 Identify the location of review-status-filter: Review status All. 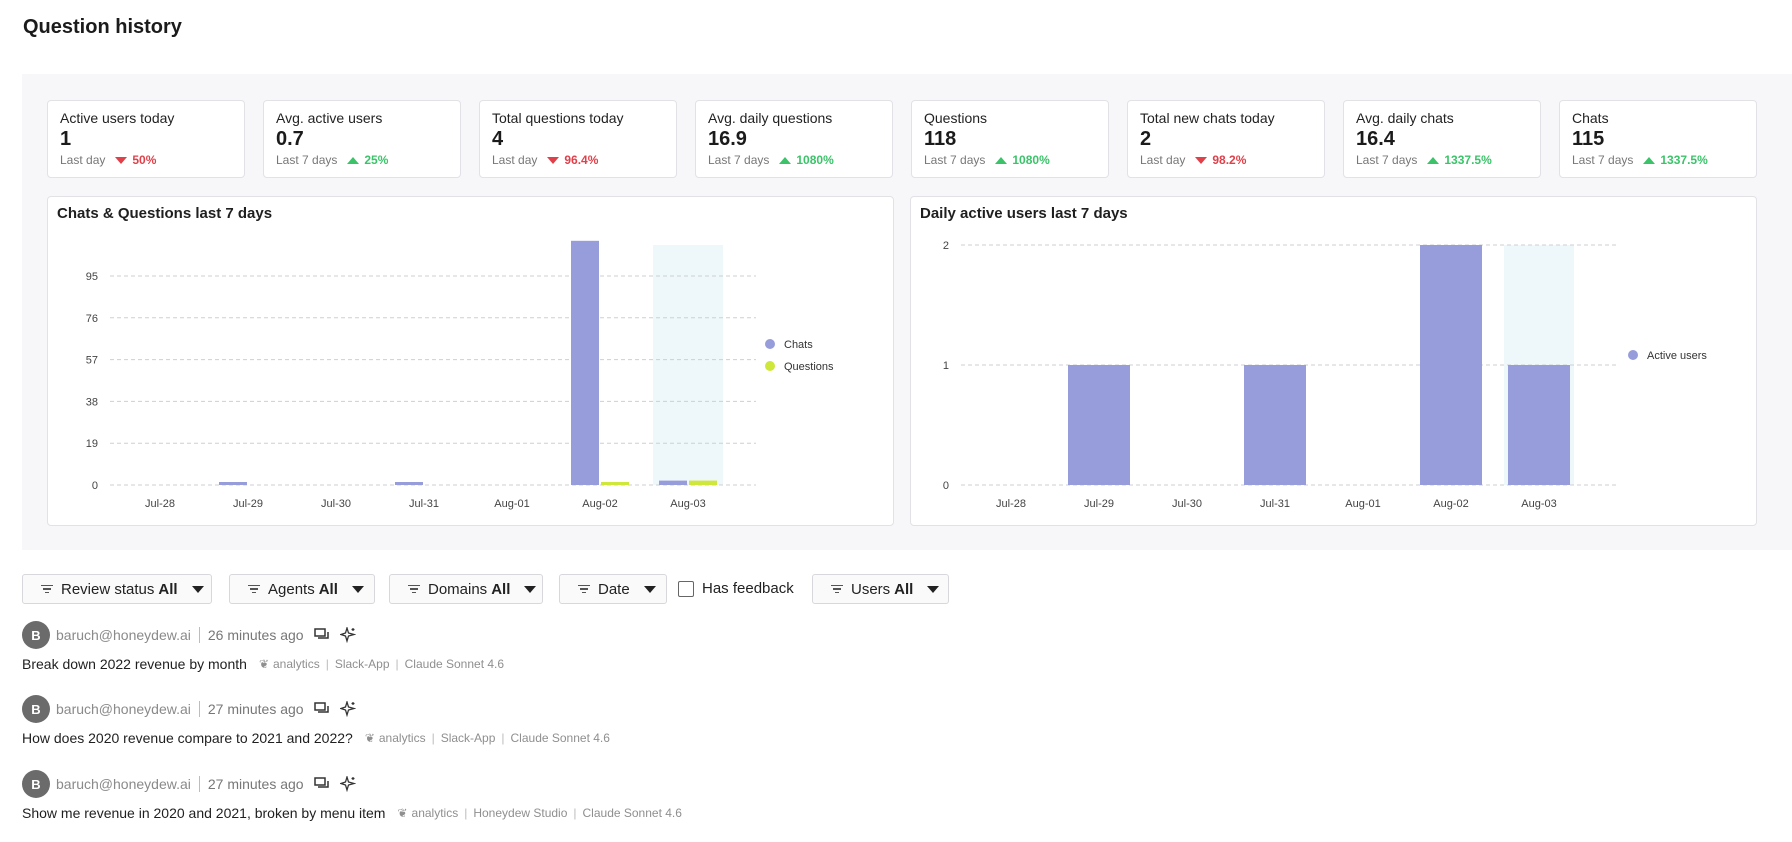
(117, 589).